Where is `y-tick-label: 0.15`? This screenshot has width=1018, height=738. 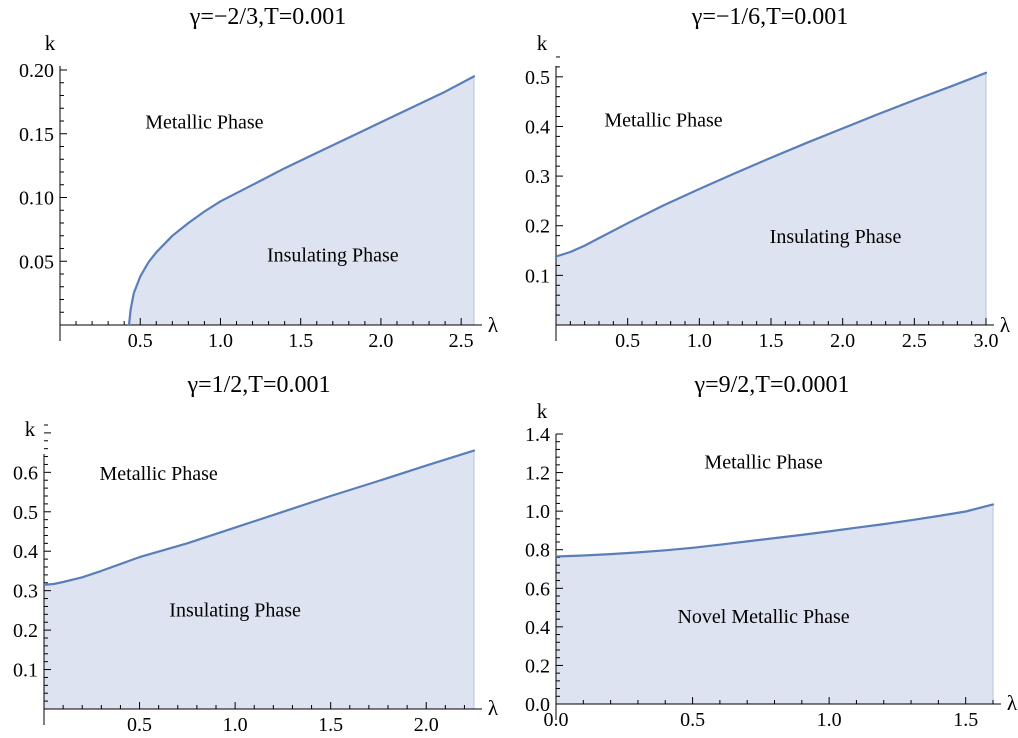 y-tick-label: 0.15 is located at coordinates (36, 135).